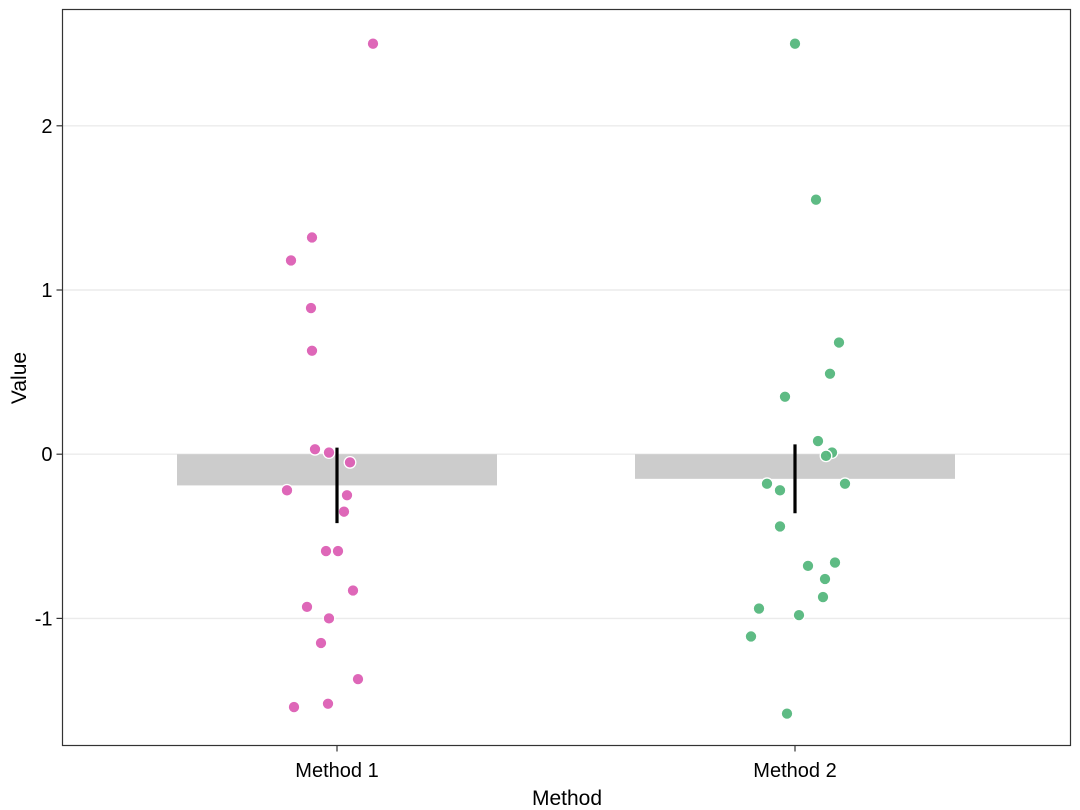 The image size is (1080, 810). What do you see at coordinates (46, 127) in the screenshot?
I see `y-tick-label: 2` at bounding box center [46, 127].